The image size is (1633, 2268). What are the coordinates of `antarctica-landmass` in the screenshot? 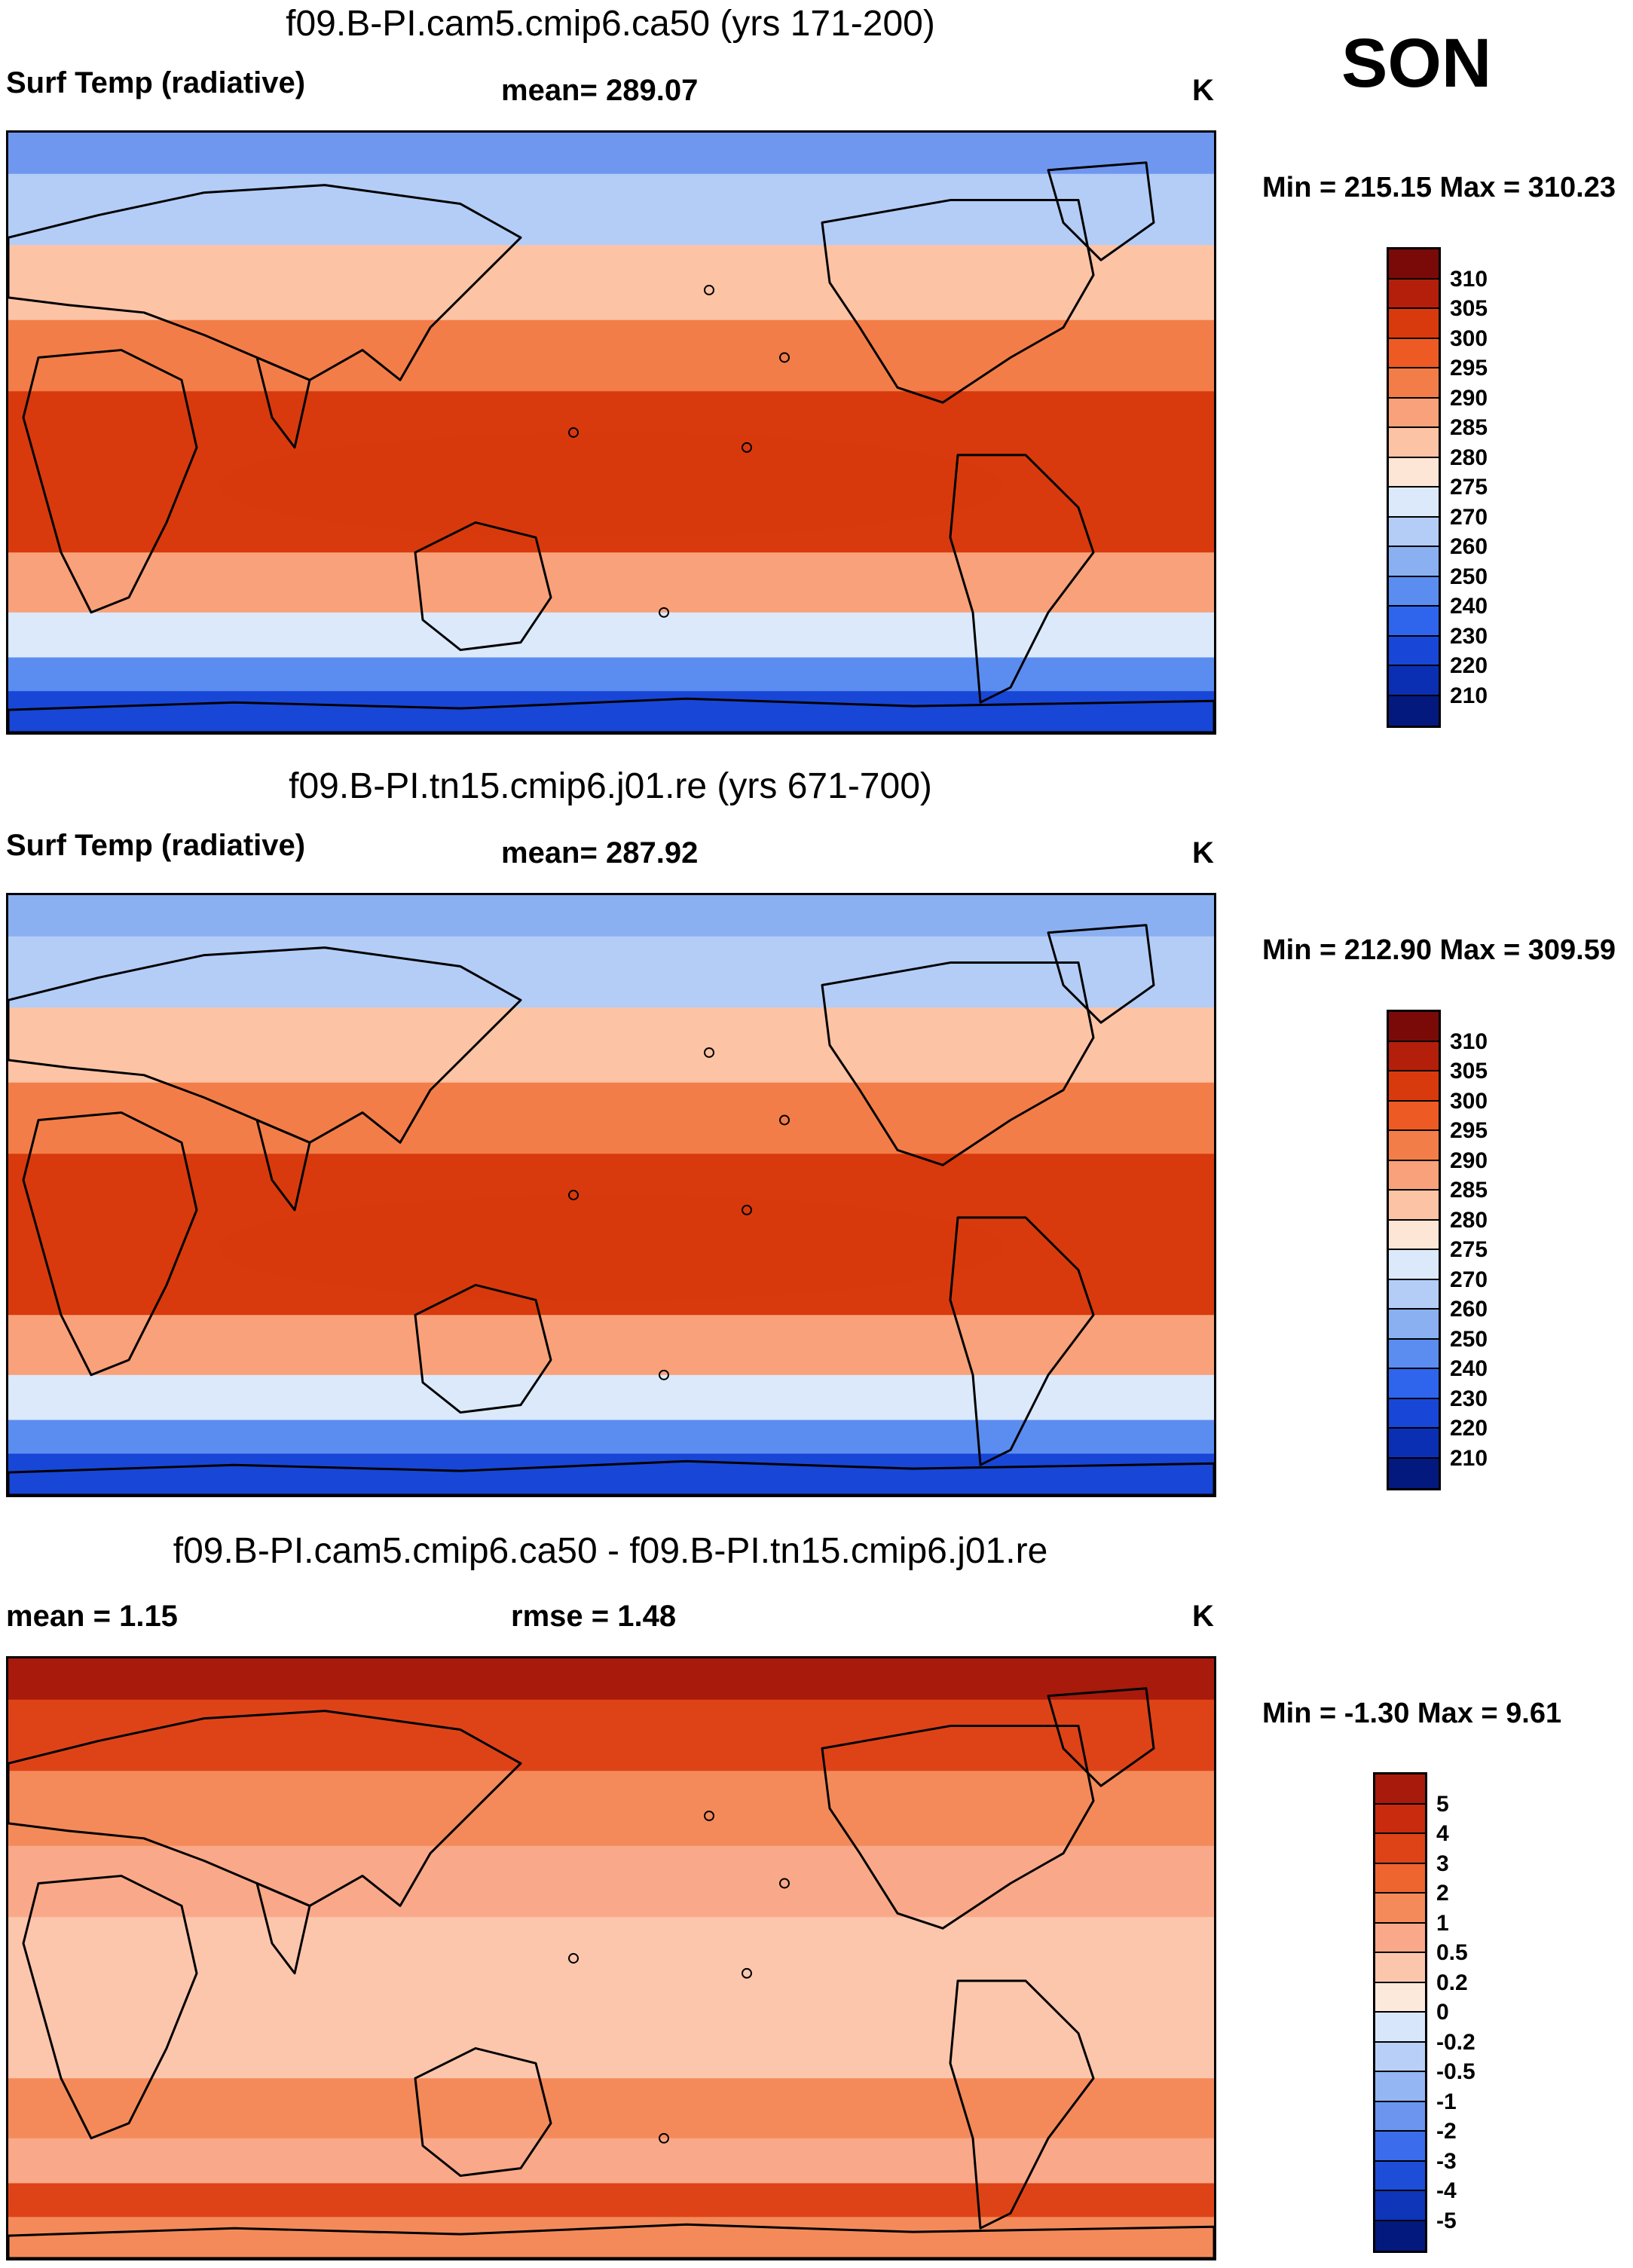 It's located at (611, 1477).